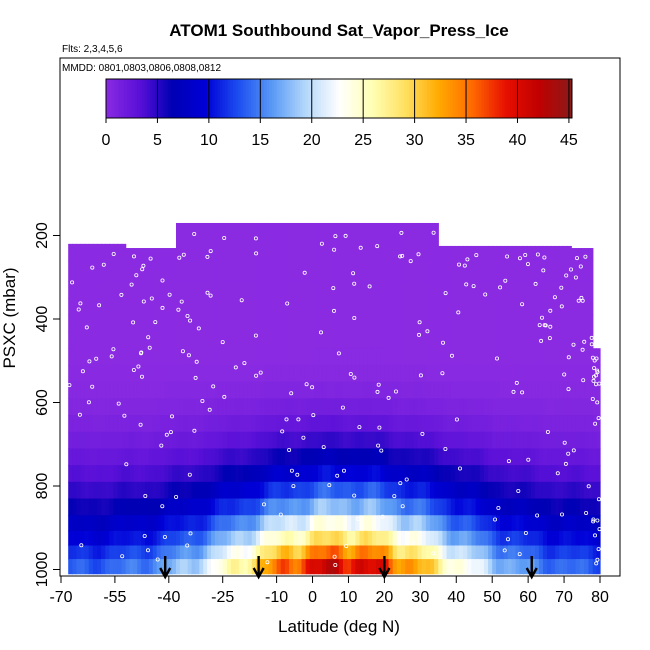  Describe the element at coordinates (420, 597) in the screenshot. I see `x-tick-label: 30` at that location.